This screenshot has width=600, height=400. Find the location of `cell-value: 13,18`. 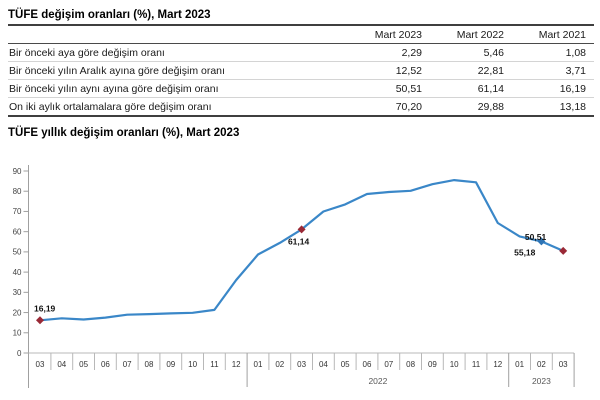

cell-value: 13,18 is located at coordinates (553, 107).